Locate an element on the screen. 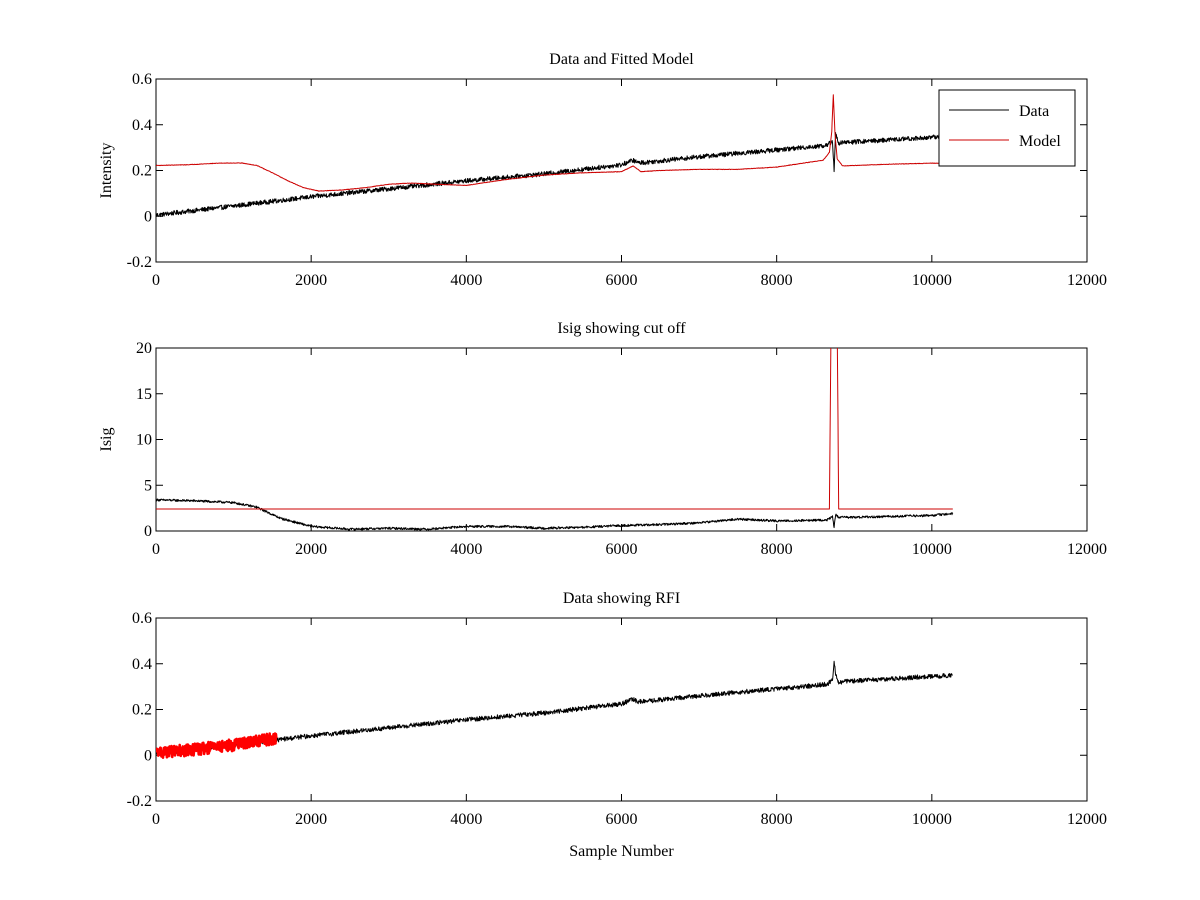 This screenshot has width=1200, height=900. y-axis-label: Isig is located at coordinates (106, 440).